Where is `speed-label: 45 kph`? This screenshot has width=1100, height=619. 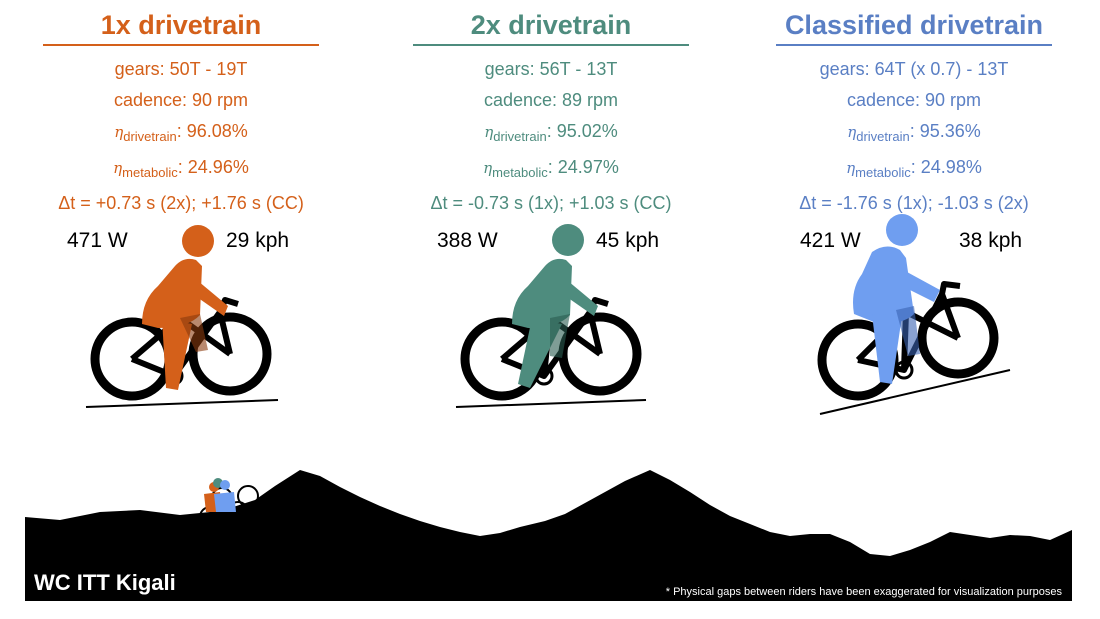 speed-label: 45 kph is located at coordinates (628, 240).